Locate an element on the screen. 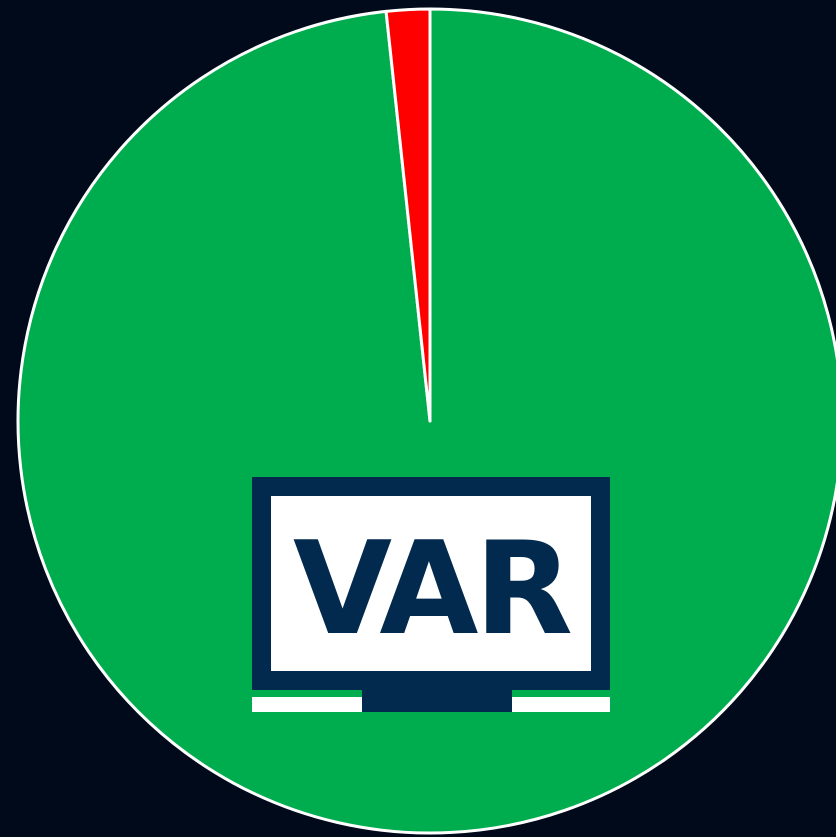  logo-text: VAR is located at coordinates (431, 589).